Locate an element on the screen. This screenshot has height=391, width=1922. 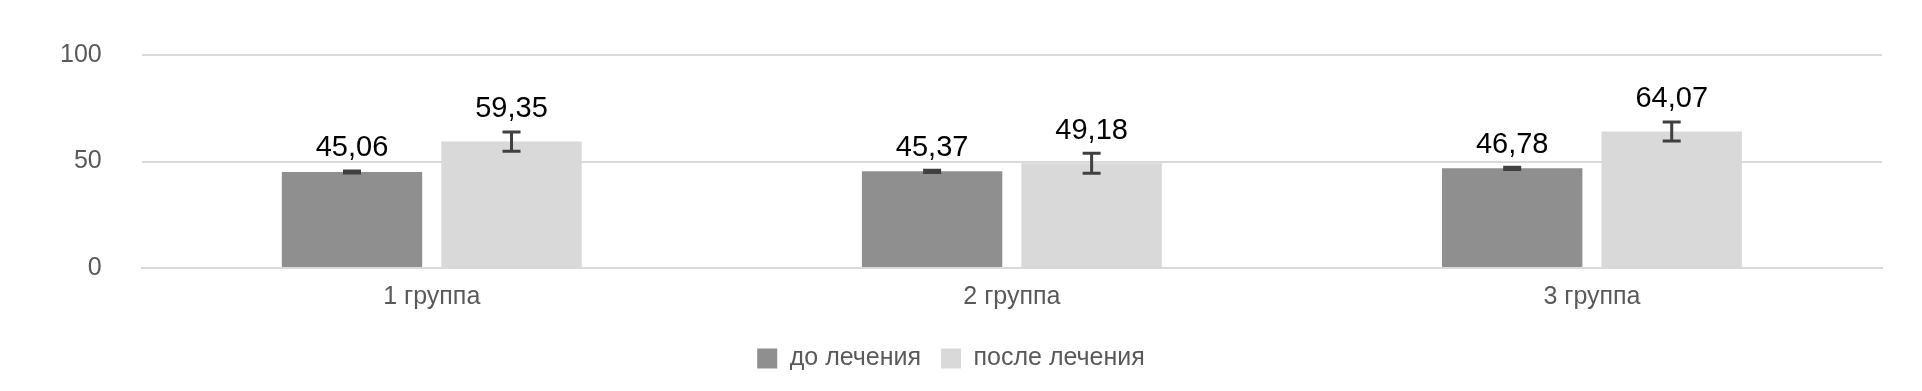
legend-label: до лечения is located at coordinates (855, 356).